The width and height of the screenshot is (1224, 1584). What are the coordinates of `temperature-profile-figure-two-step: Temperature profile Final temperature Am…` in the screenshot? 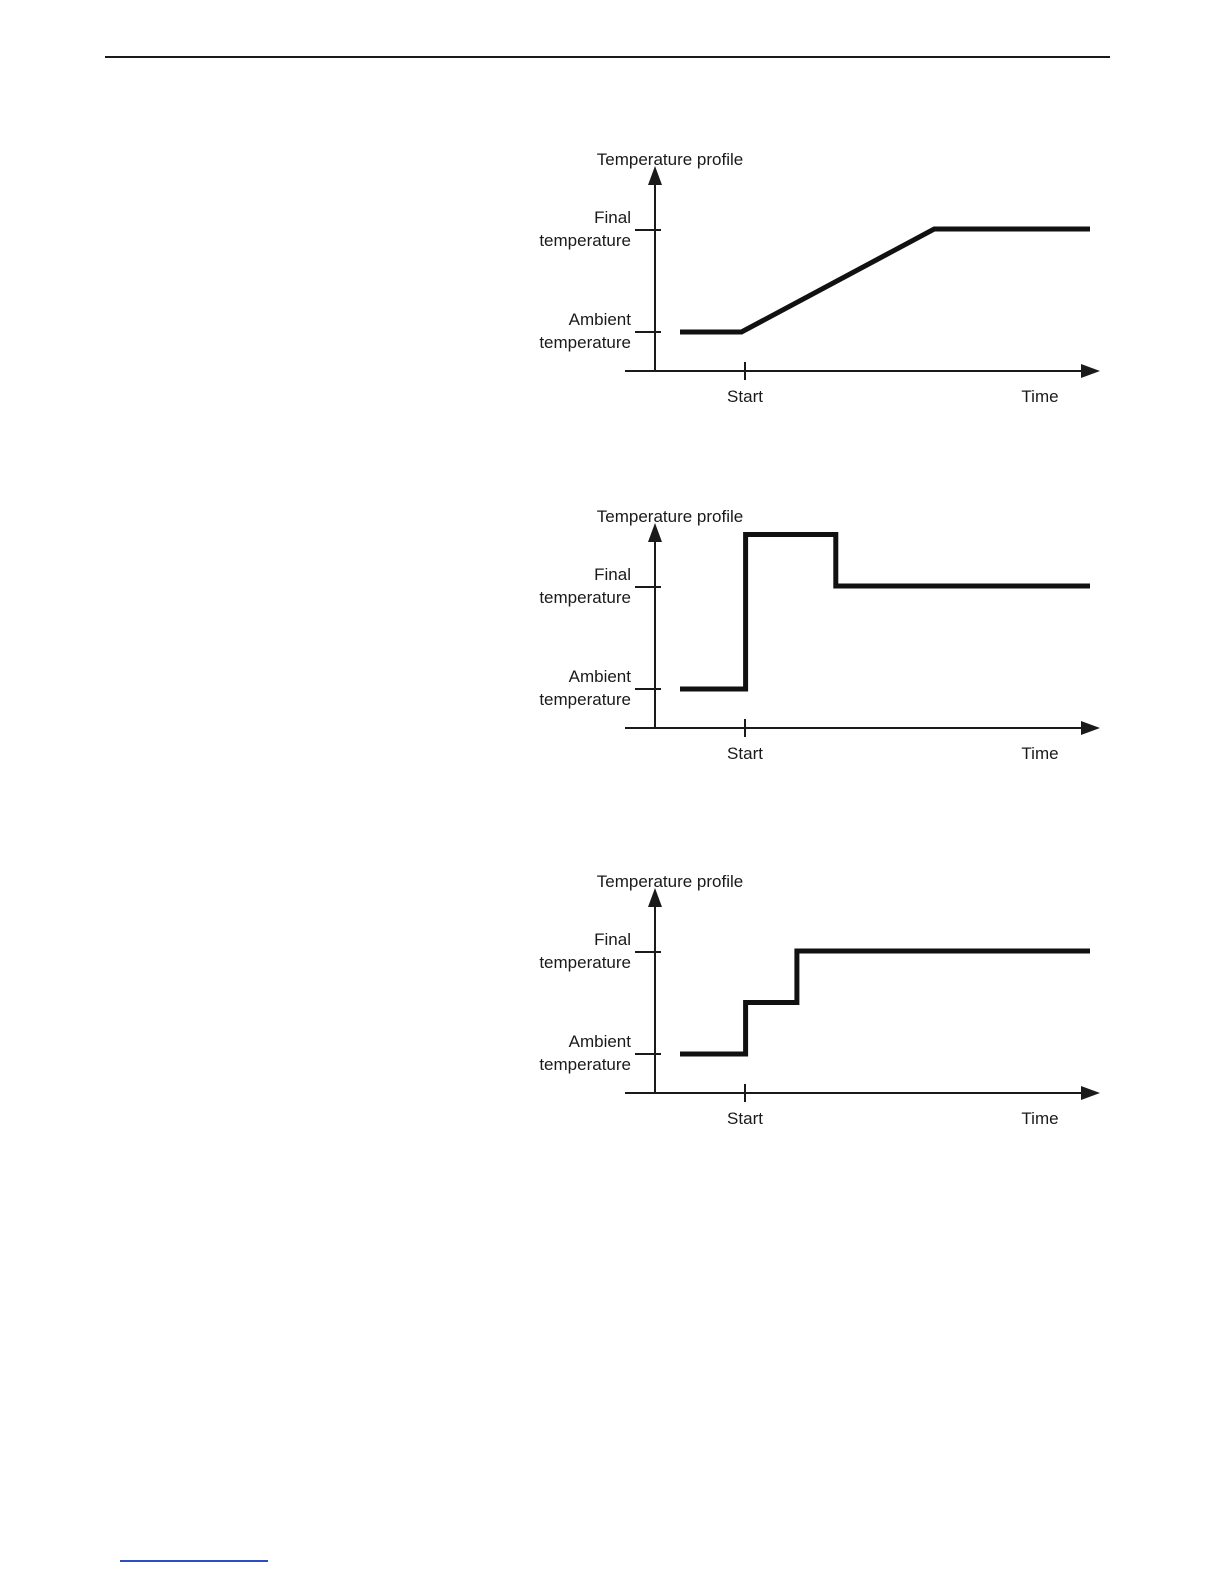 It's located at (805, 1007).